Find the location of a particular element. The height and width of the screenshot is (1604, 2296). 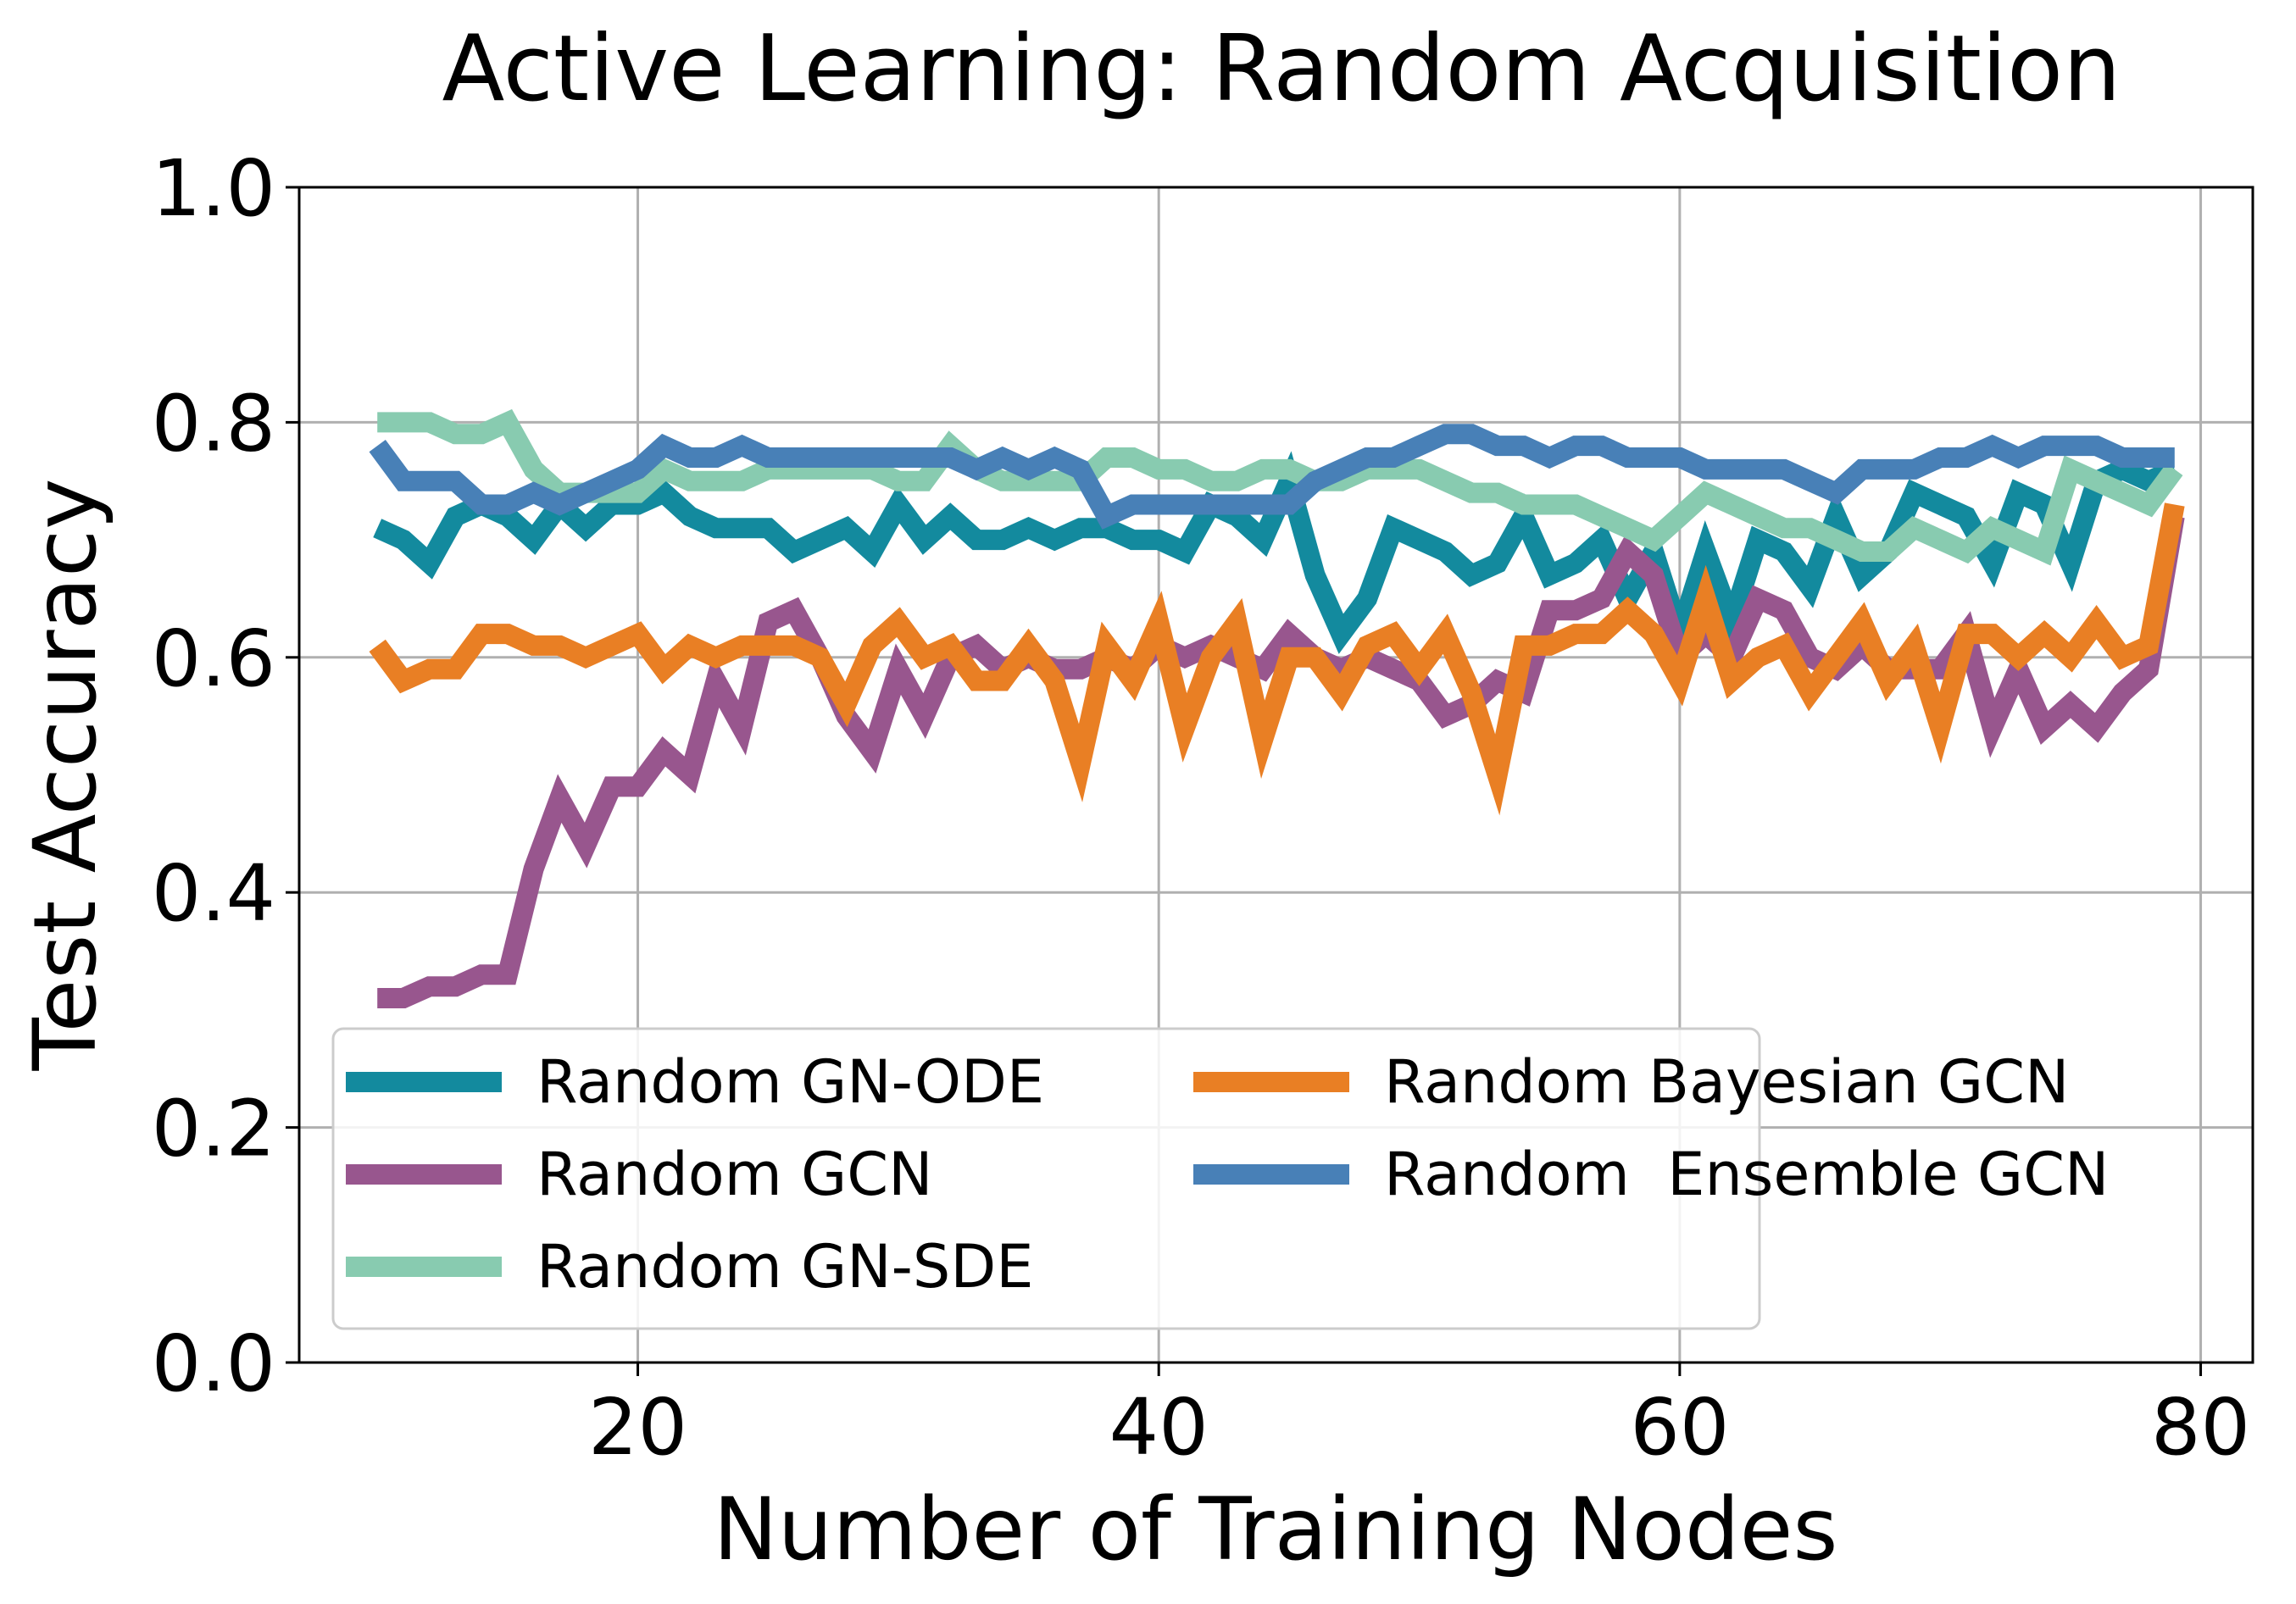

legend-label: Random Bayesian GCN is located at coordinates (1727, 1082).